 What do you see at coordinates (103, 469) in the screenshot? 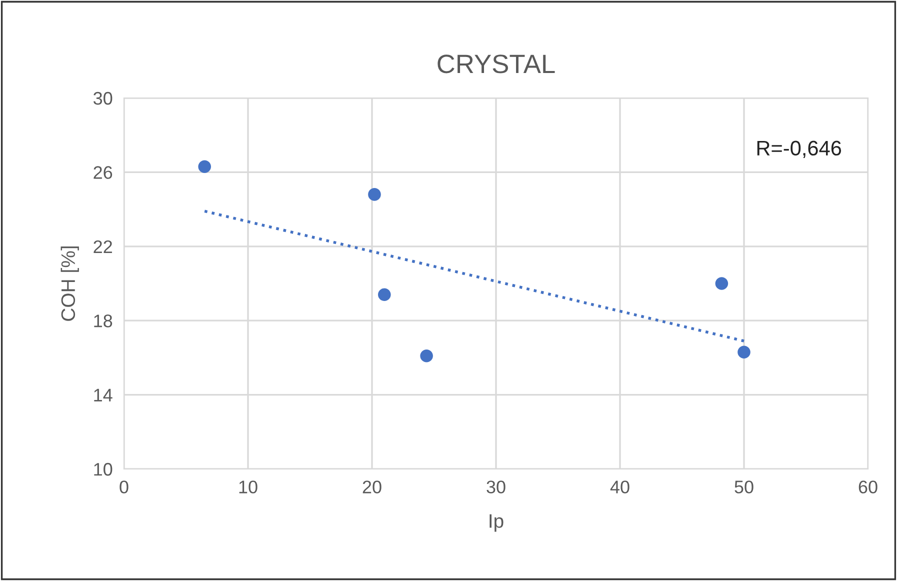
I see `y-tick-label: 10` at bounding box center [103, 469].